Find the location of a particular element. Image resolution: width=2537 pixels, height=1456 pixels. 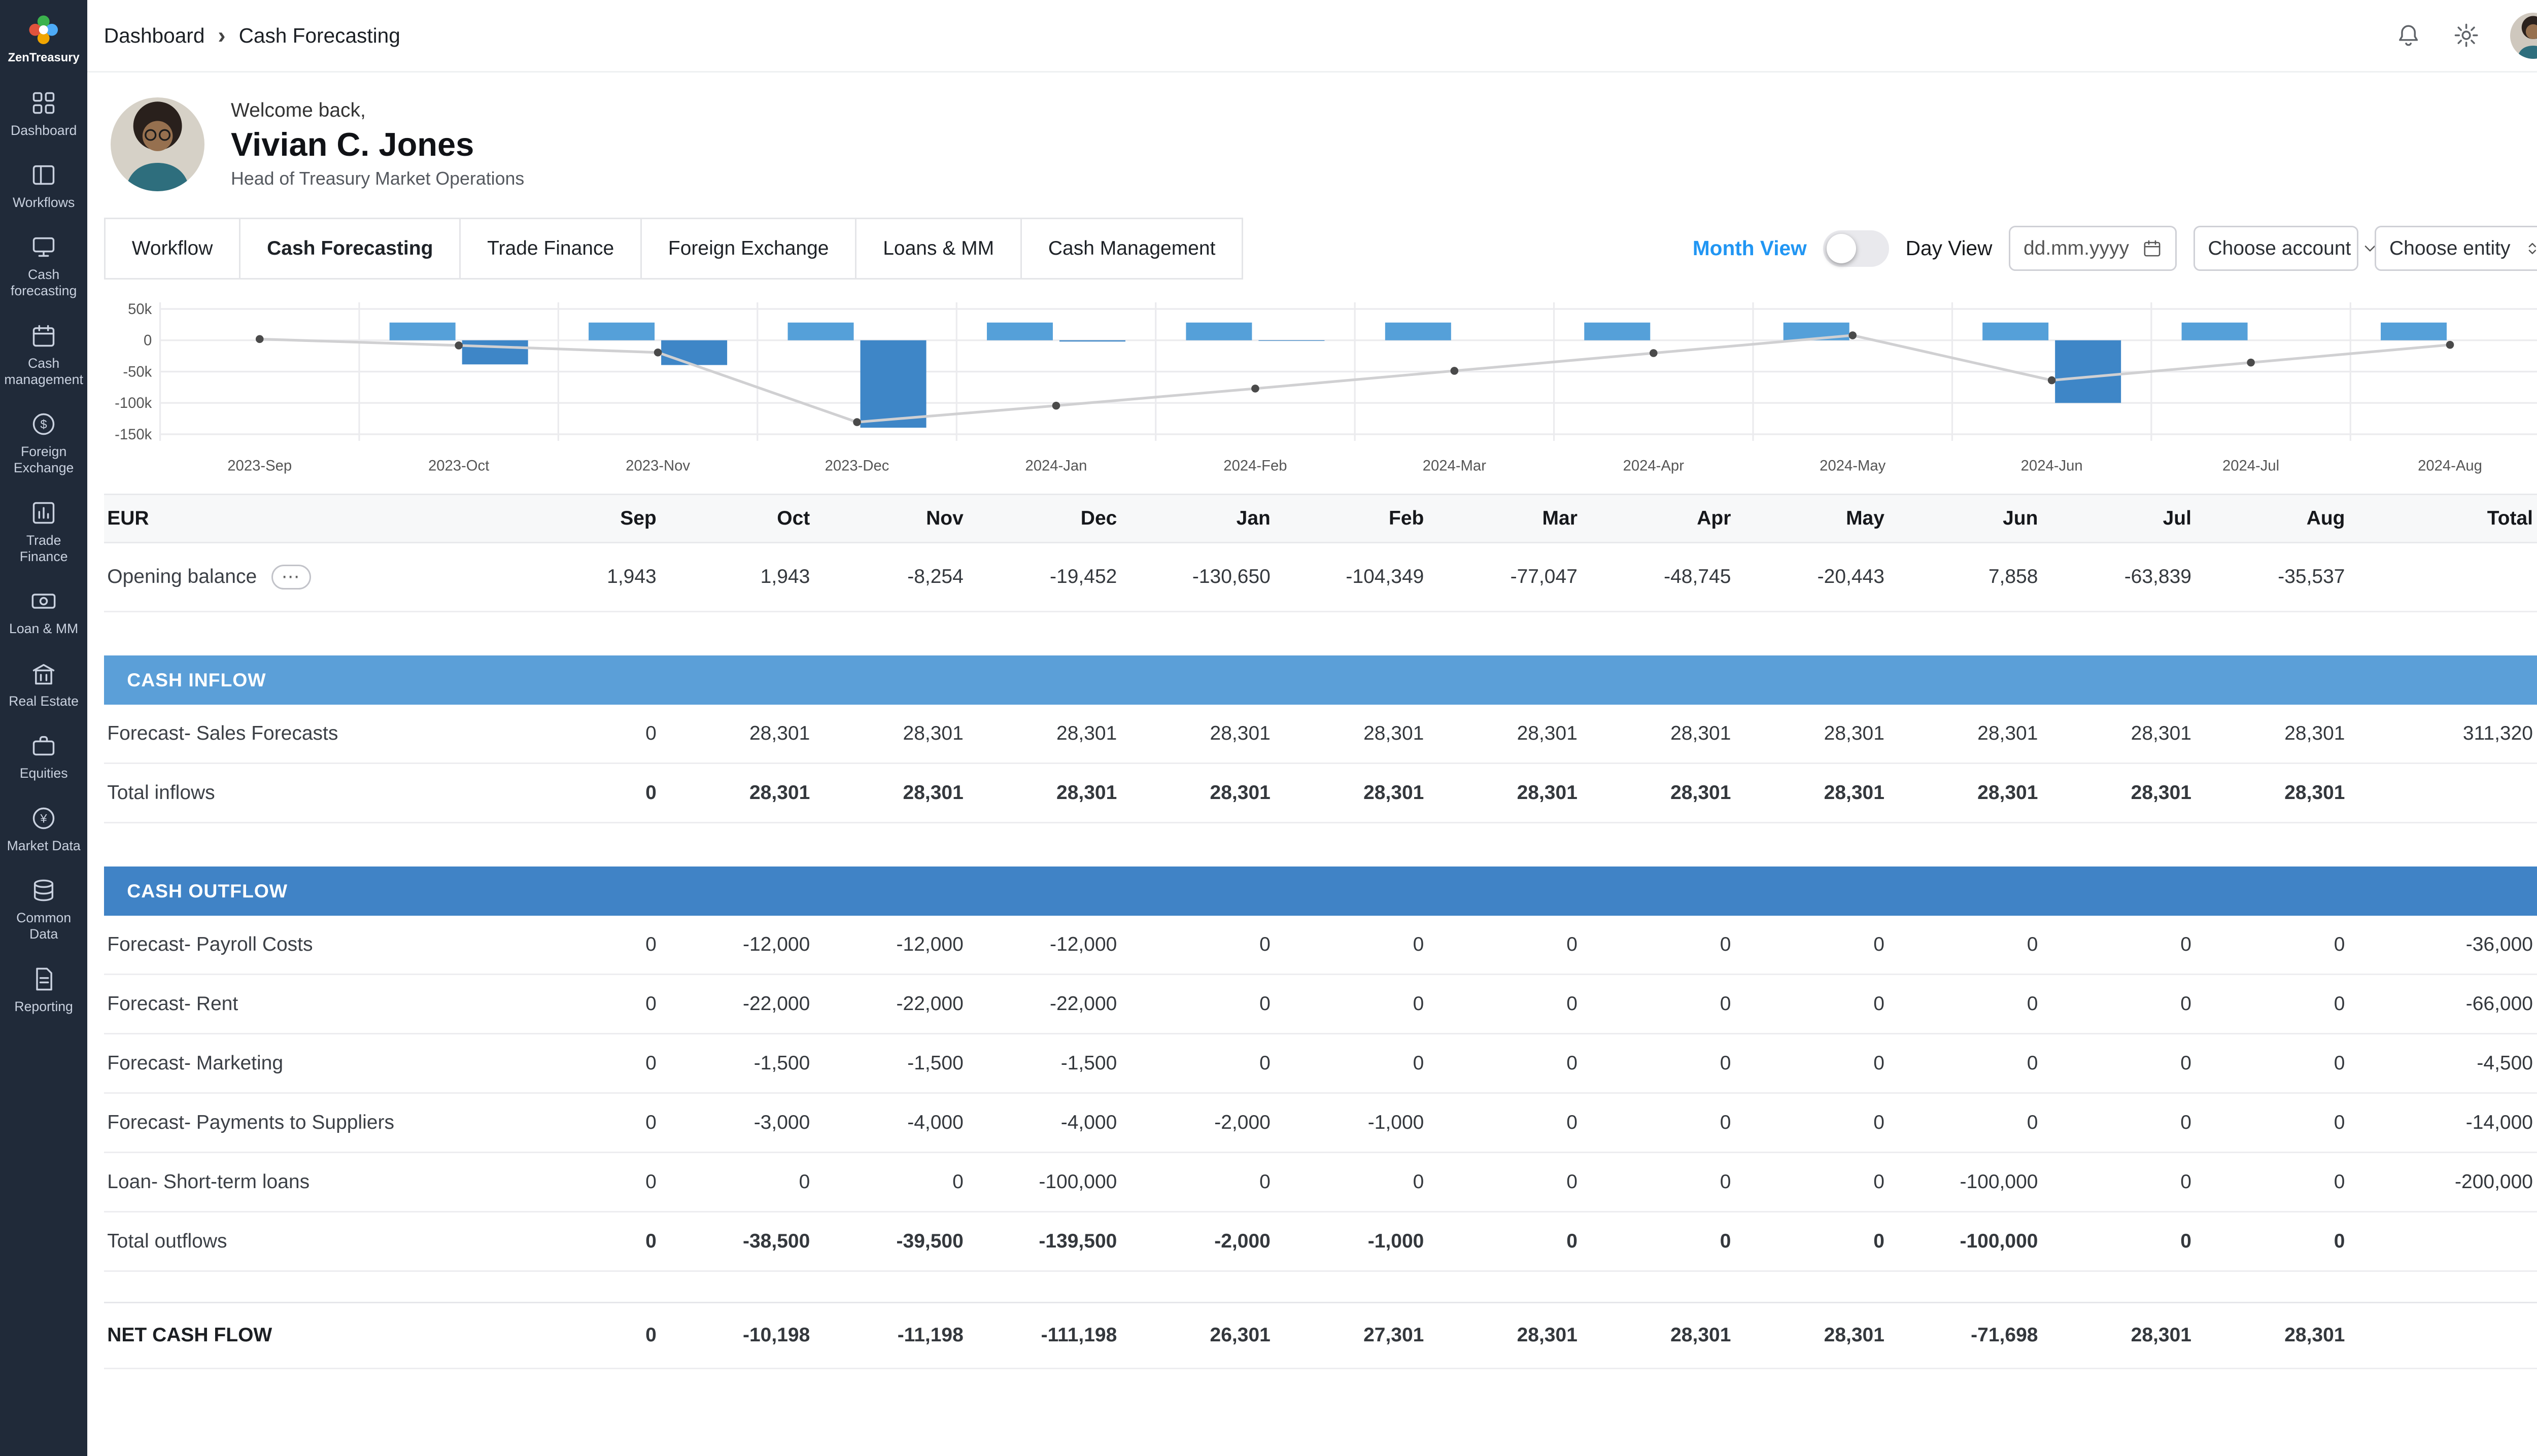

sidebar-item-label: Workflows is located at coordinates (43, 202).